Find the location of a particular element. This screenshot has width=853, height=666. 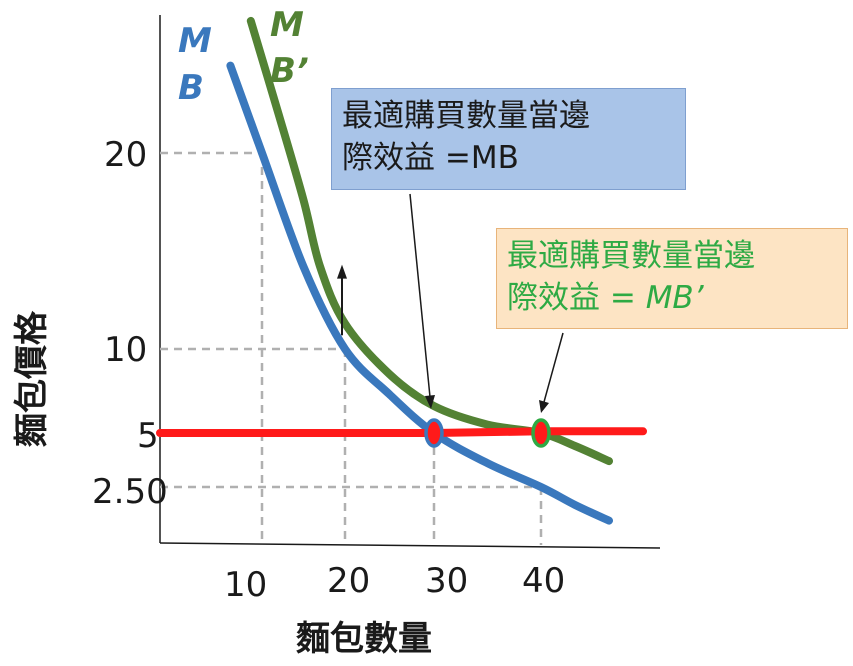

annotation-line: 際效益 = MB’ is located at coordinates (672, 298).